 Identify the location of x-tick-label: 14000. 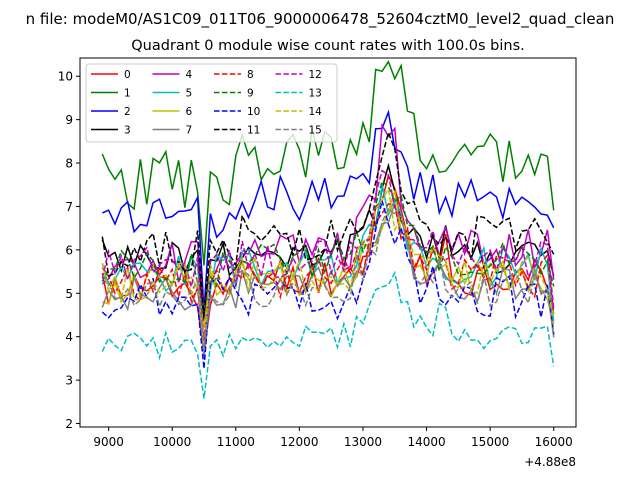
(426, 442).